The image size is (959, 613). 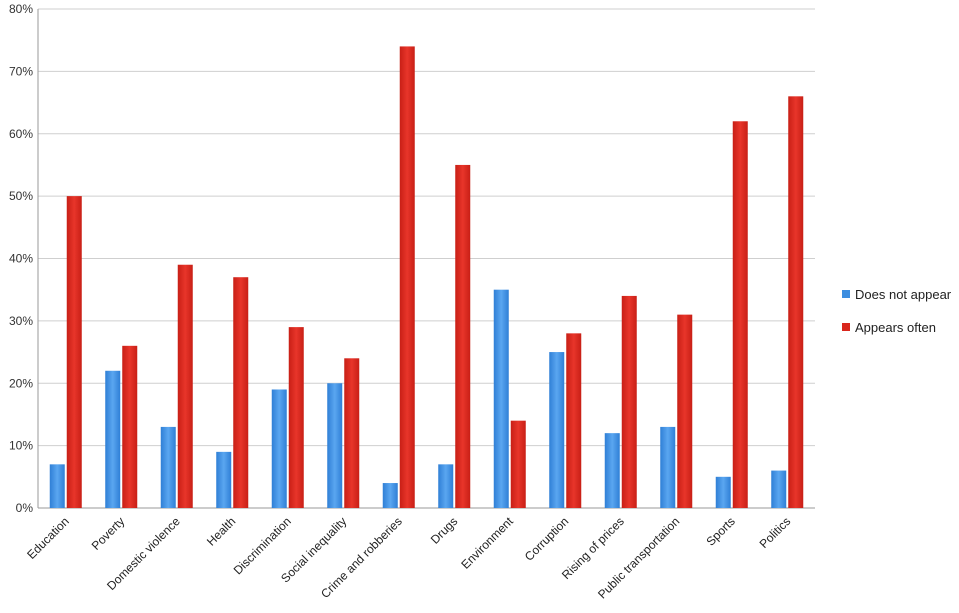 I want to click on legend-item-appears-often: Appears often, so click(x=896, y=327).